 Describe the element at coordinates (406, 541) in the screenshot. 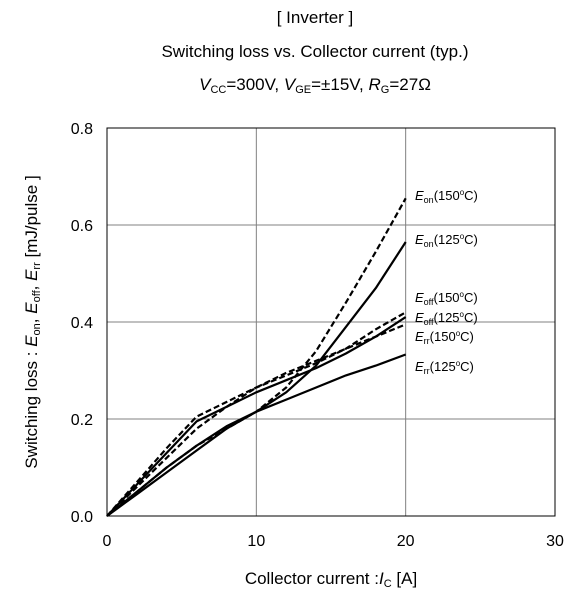

I see `x-tick-label: 20` at that location.